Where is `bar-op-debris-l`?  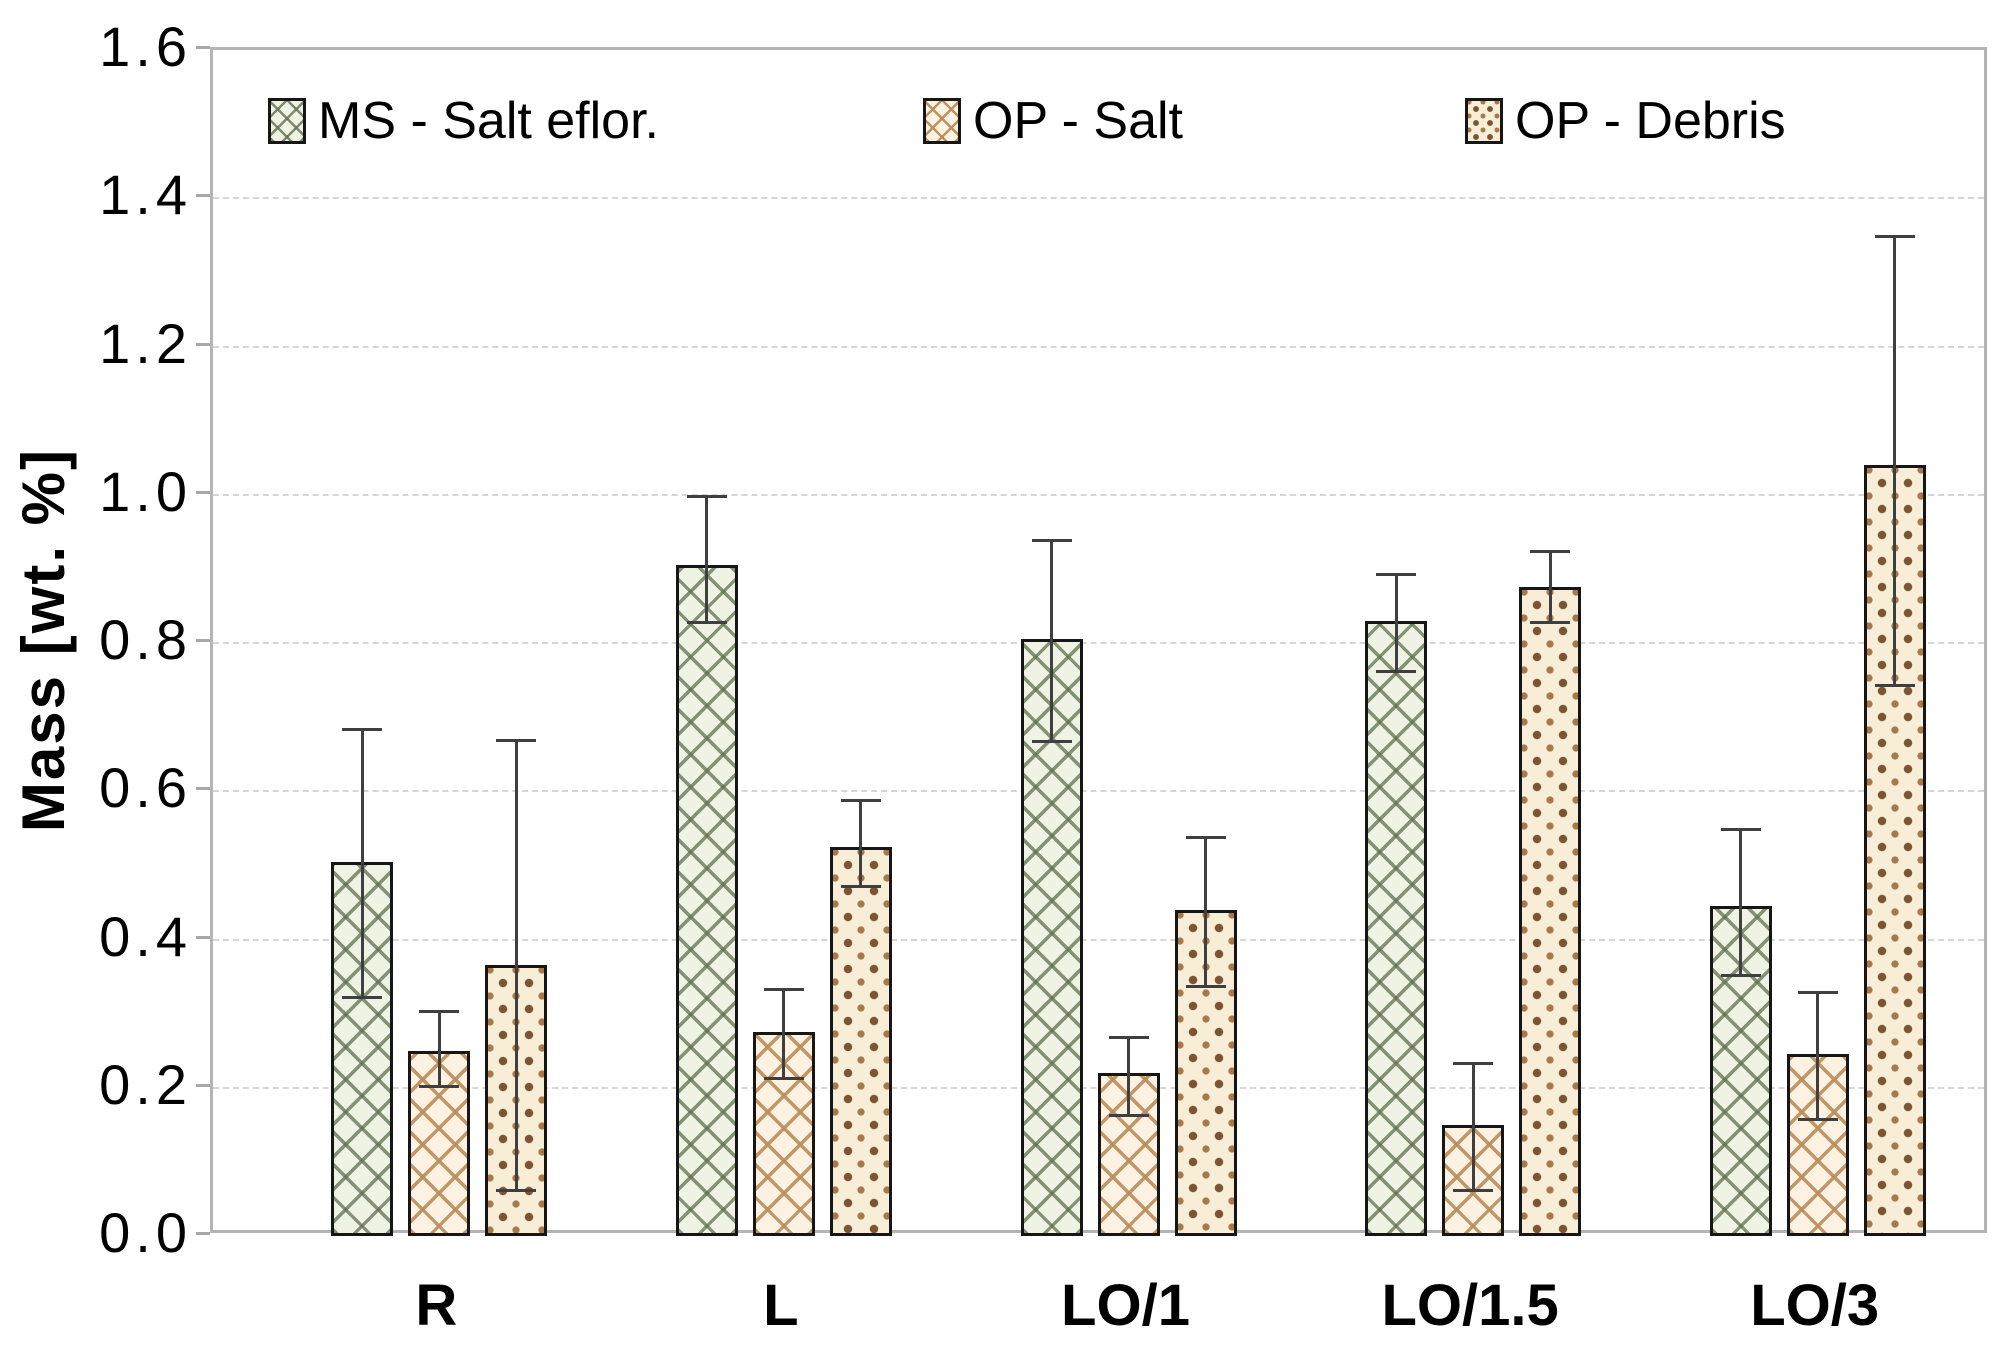
bar-op-debris-l is located at coordinates (860, 1041).